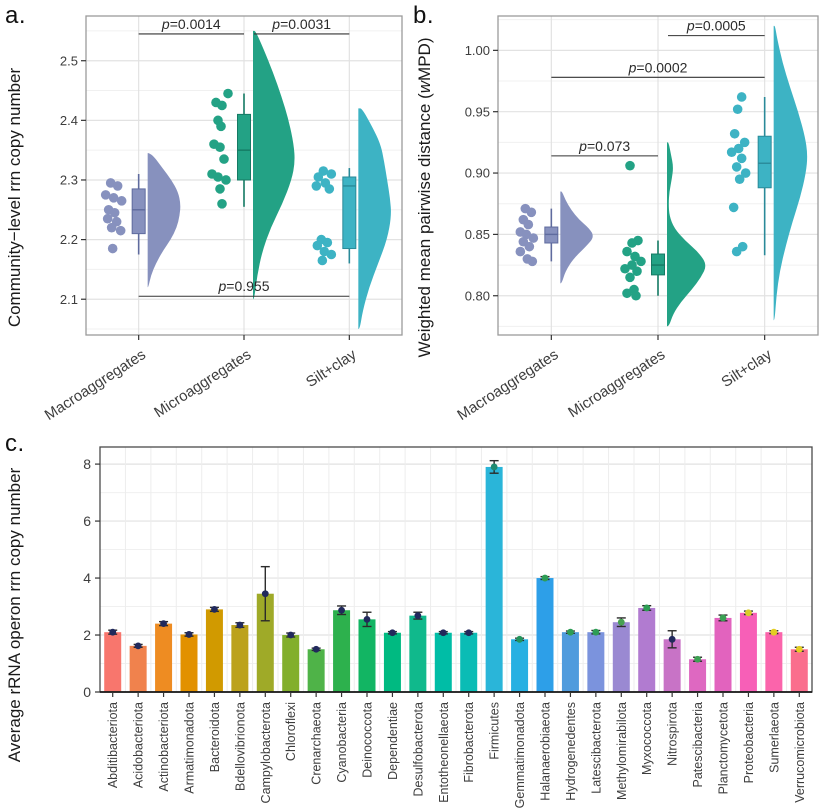 This screenshot has height=809, width=819. What do you see at coordinates (138, 668) in the screenshot?
I see `bar-Acidobacteriota` at bounding box center [138, 668].